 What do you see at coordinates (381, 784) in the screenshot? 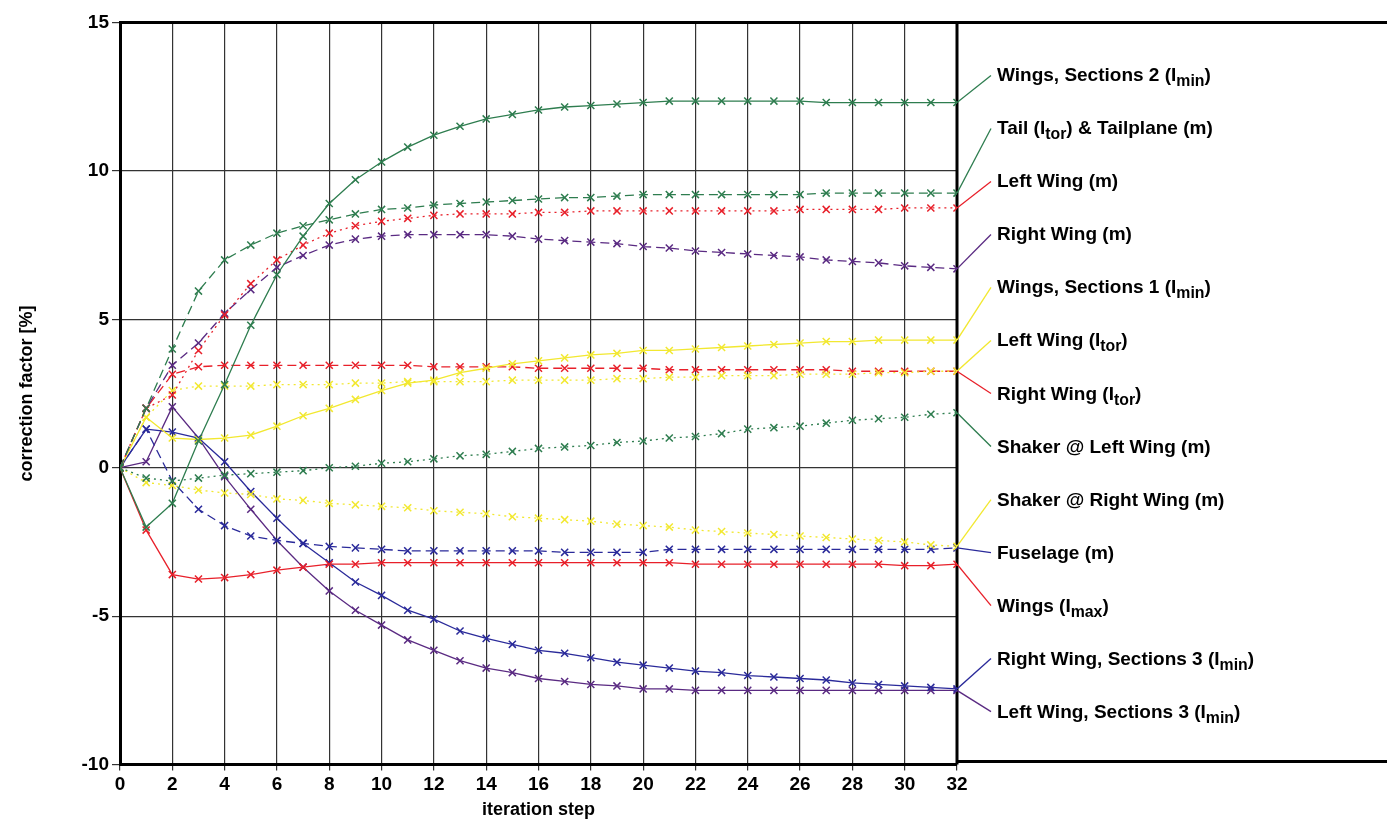
I see `x-tick-label: 10` at bounding box center [381, 784].